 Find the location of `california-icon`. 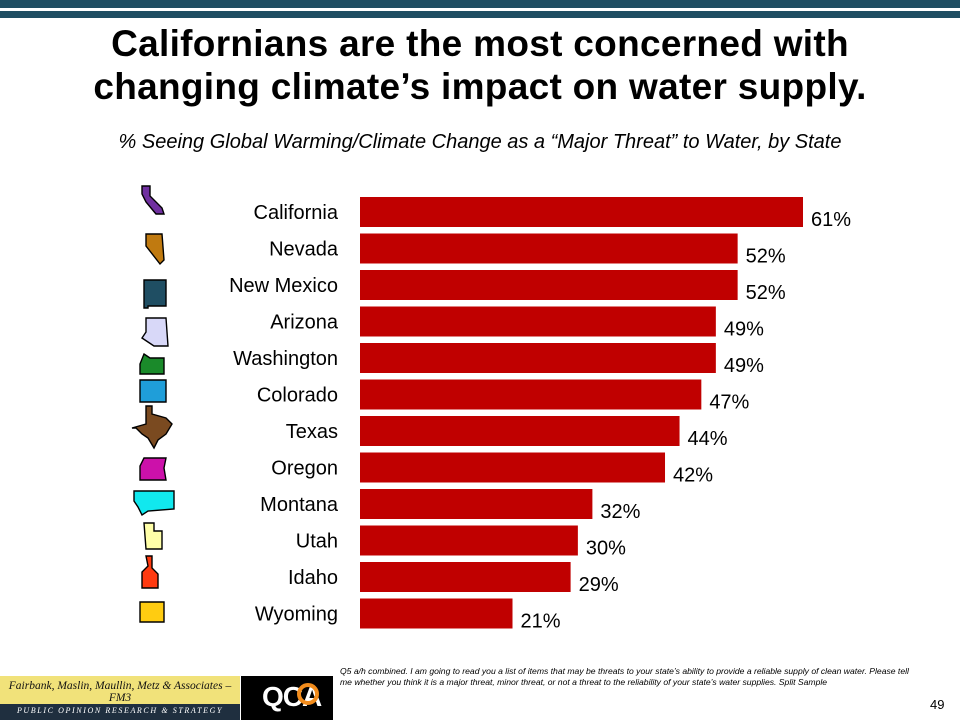

california-icon is located at coordinates (153, 200).